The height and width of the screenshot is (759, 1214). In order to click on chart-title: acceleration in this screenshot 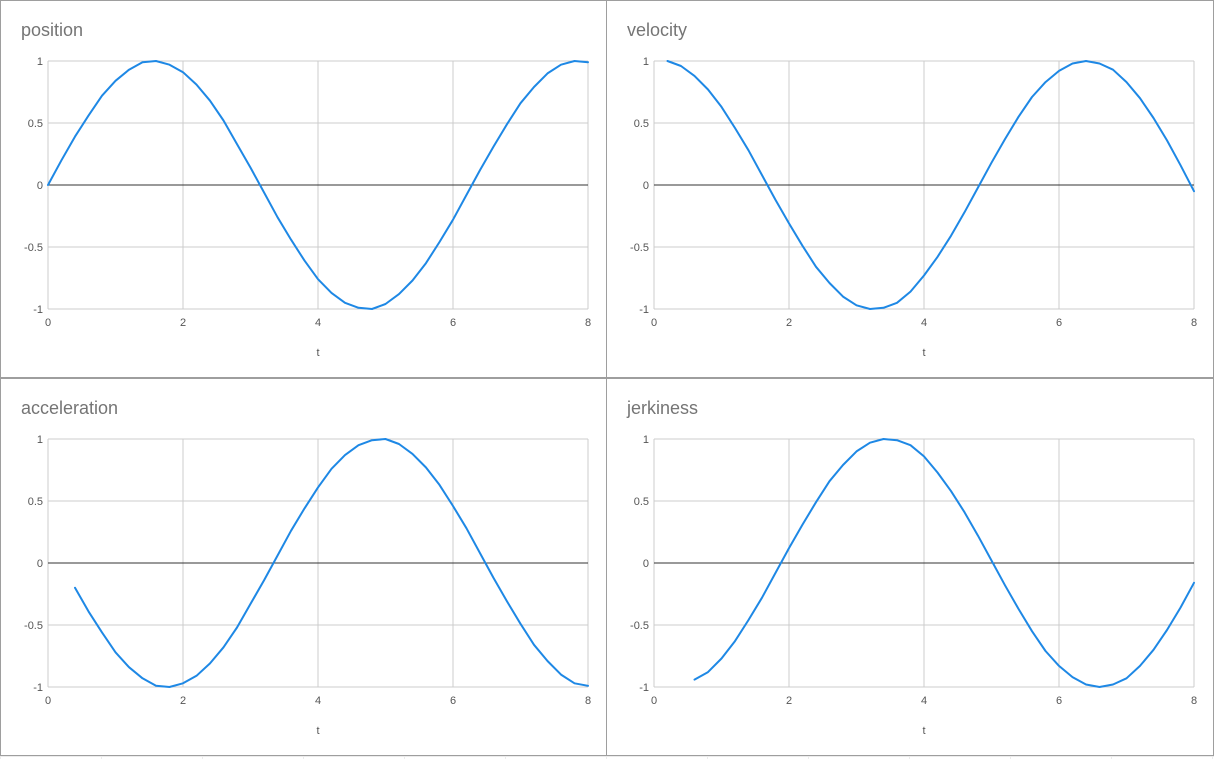, I will do `click(70, 408)`.